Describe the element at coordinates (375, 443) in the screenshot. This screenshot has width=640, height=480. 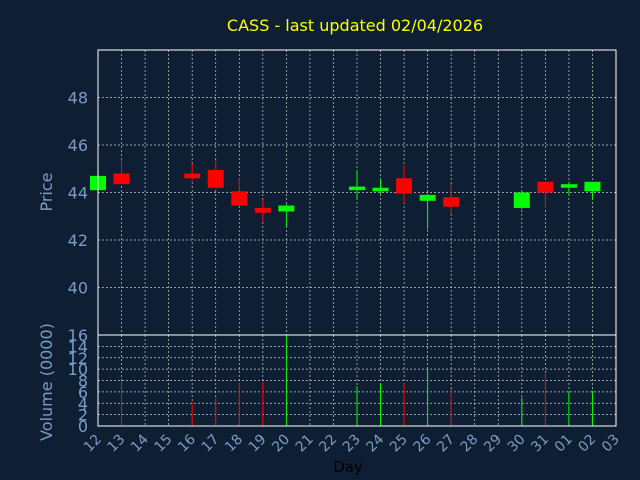
I see `x-tick-label: 24` at that location.